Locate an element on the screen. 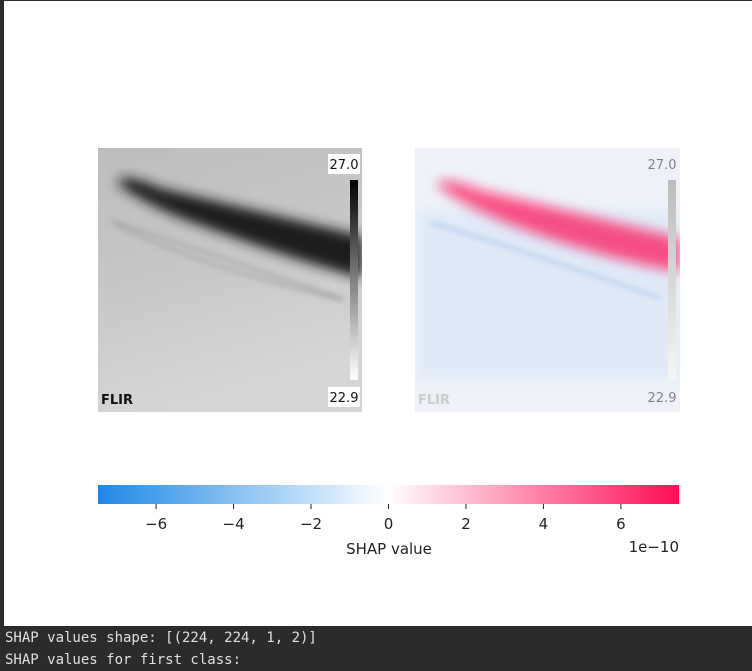 Image resolution: width=752 pixels, height=671 pixels. red-region is located at coordinates (559, 226).